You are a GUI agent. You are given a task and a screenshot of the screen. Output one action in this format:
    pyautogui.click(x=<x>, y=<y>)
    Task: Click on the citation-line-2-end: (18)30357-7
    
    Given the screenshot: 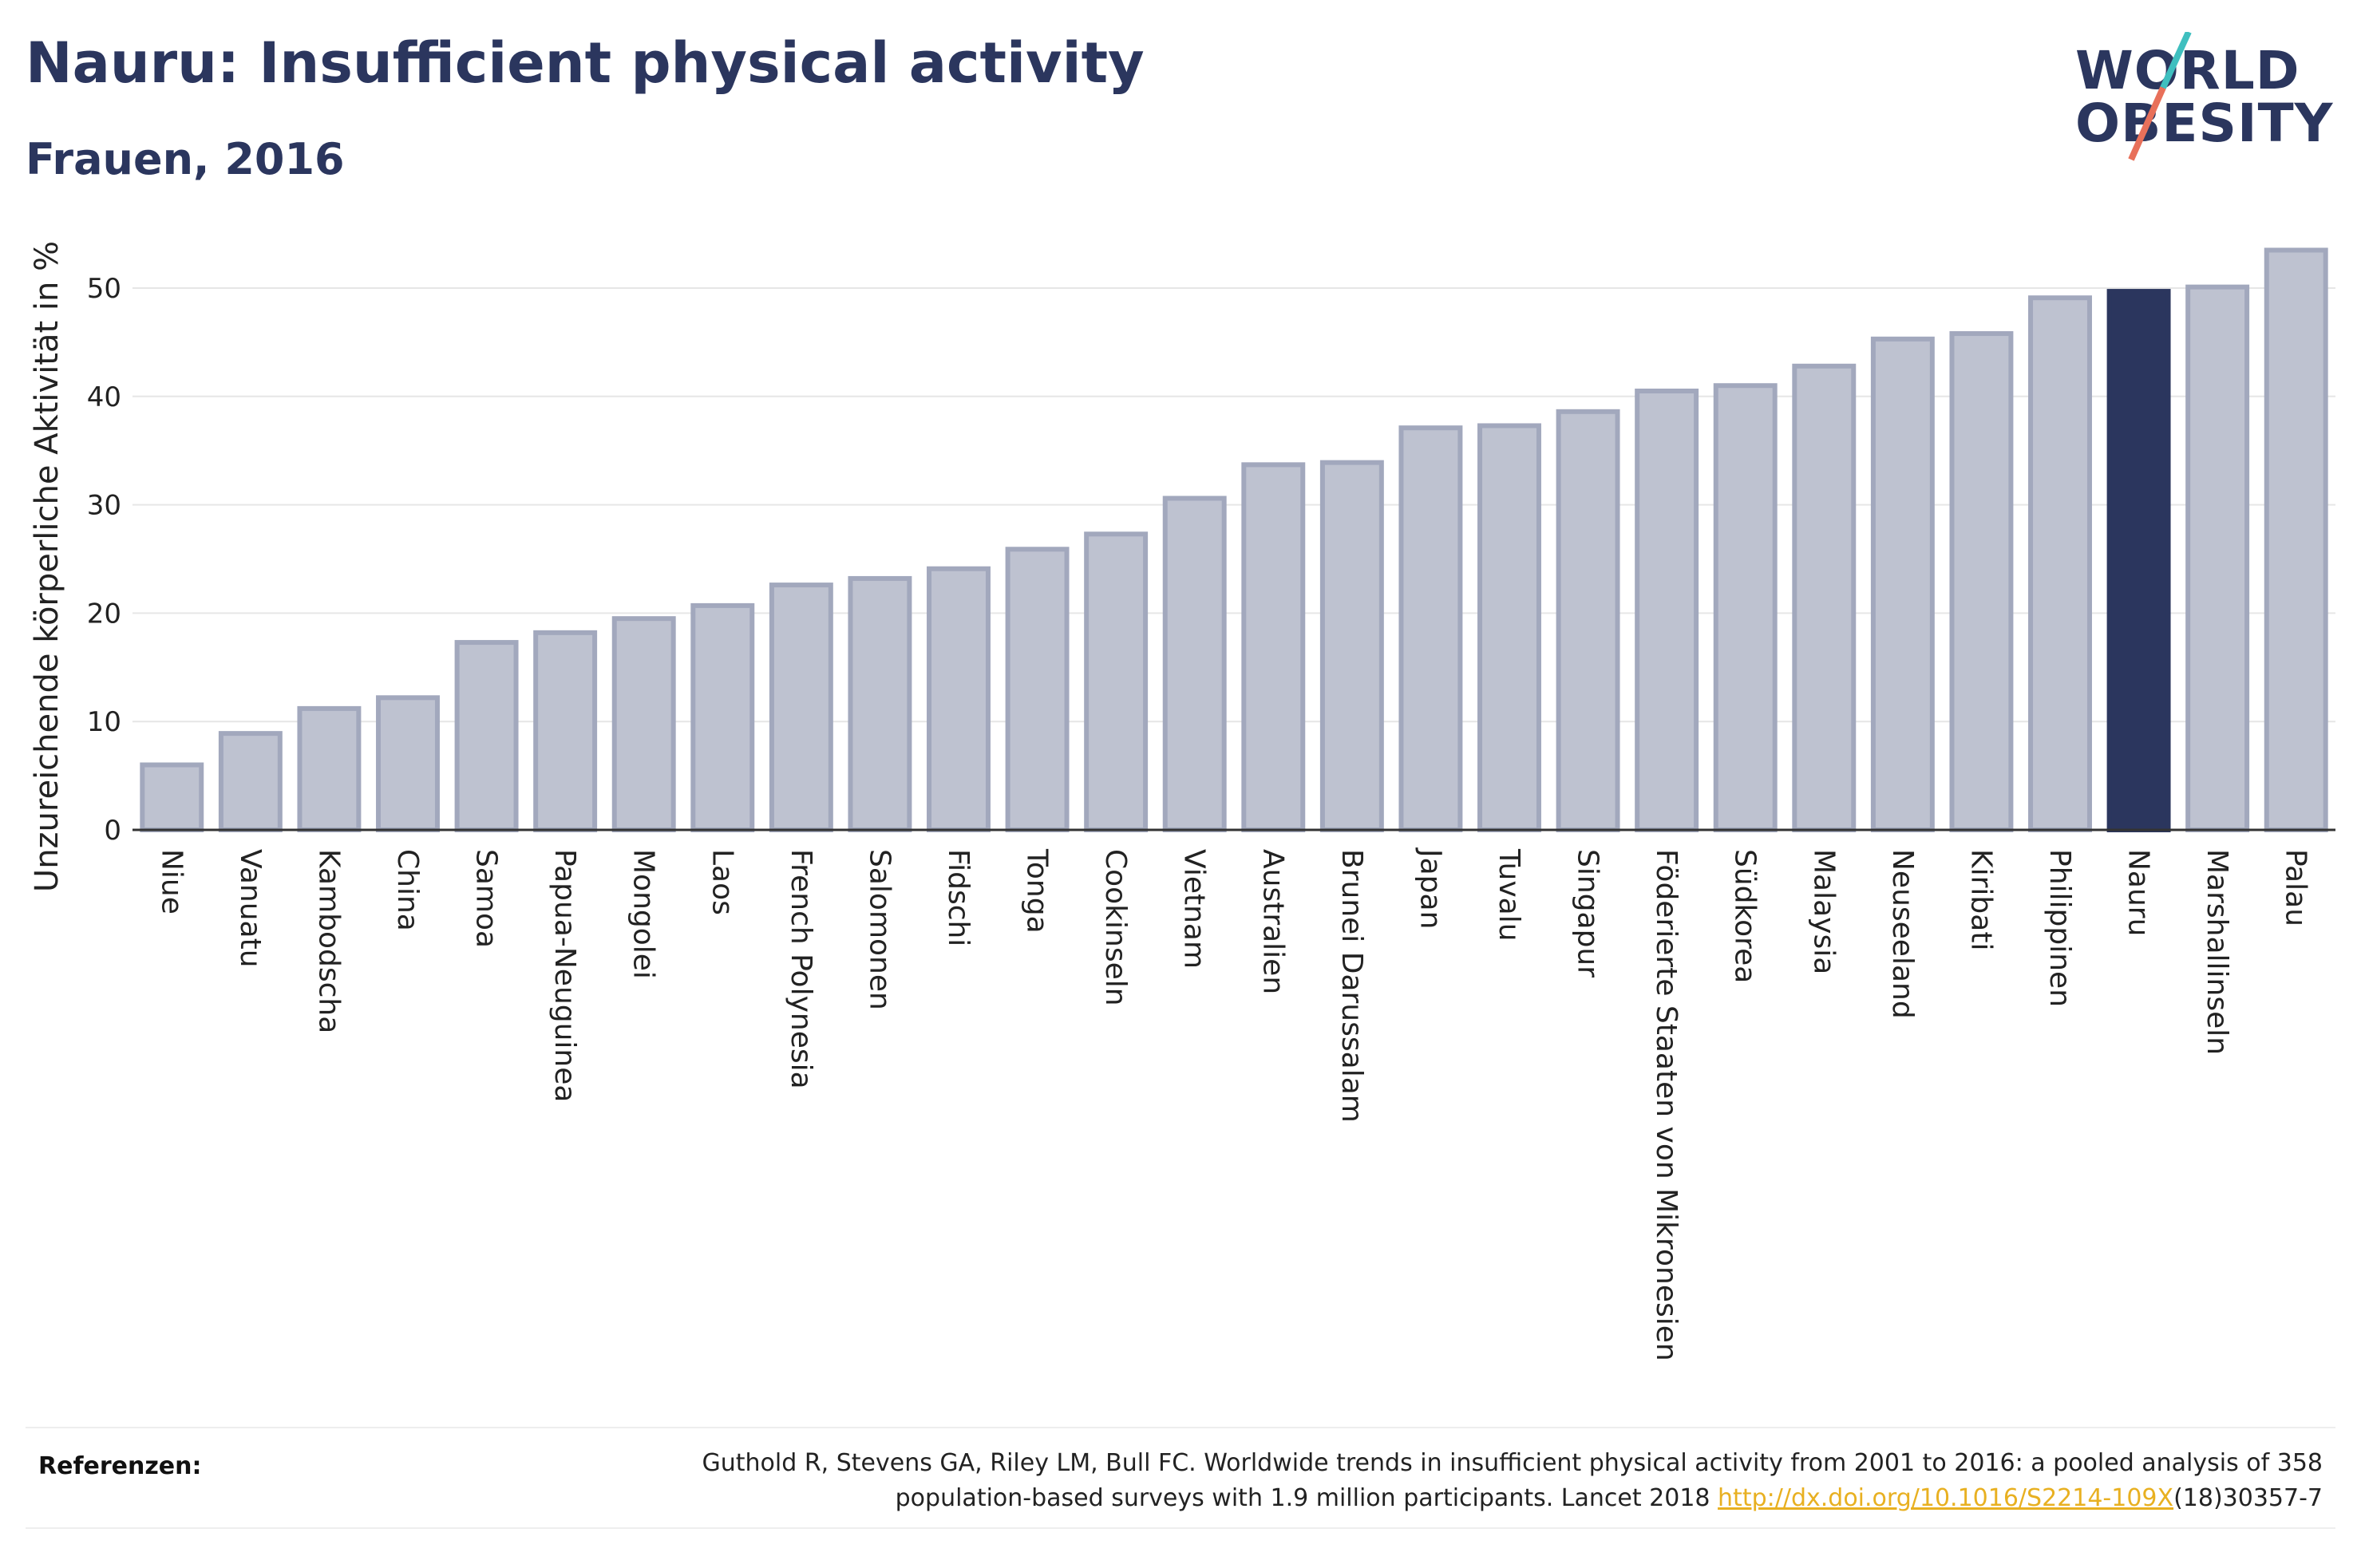 What is the action you would take?
    pyautogui.click(x=2248, y=1498)
    